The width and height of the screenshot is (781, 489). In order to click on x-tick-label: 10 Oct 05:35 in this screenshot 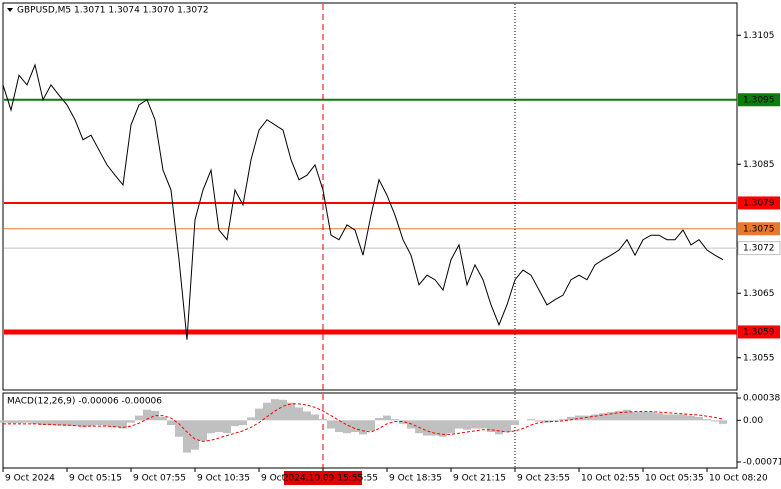, I will do `click(674, 479)`.